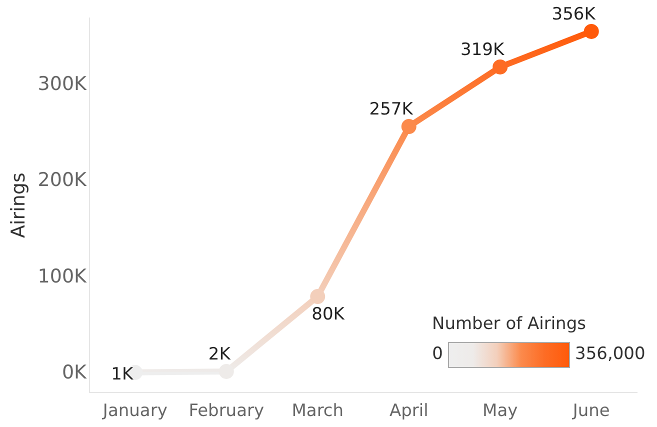 The image size is (657, 427). I want to click on x-tick-label: April, so click(408, 411).